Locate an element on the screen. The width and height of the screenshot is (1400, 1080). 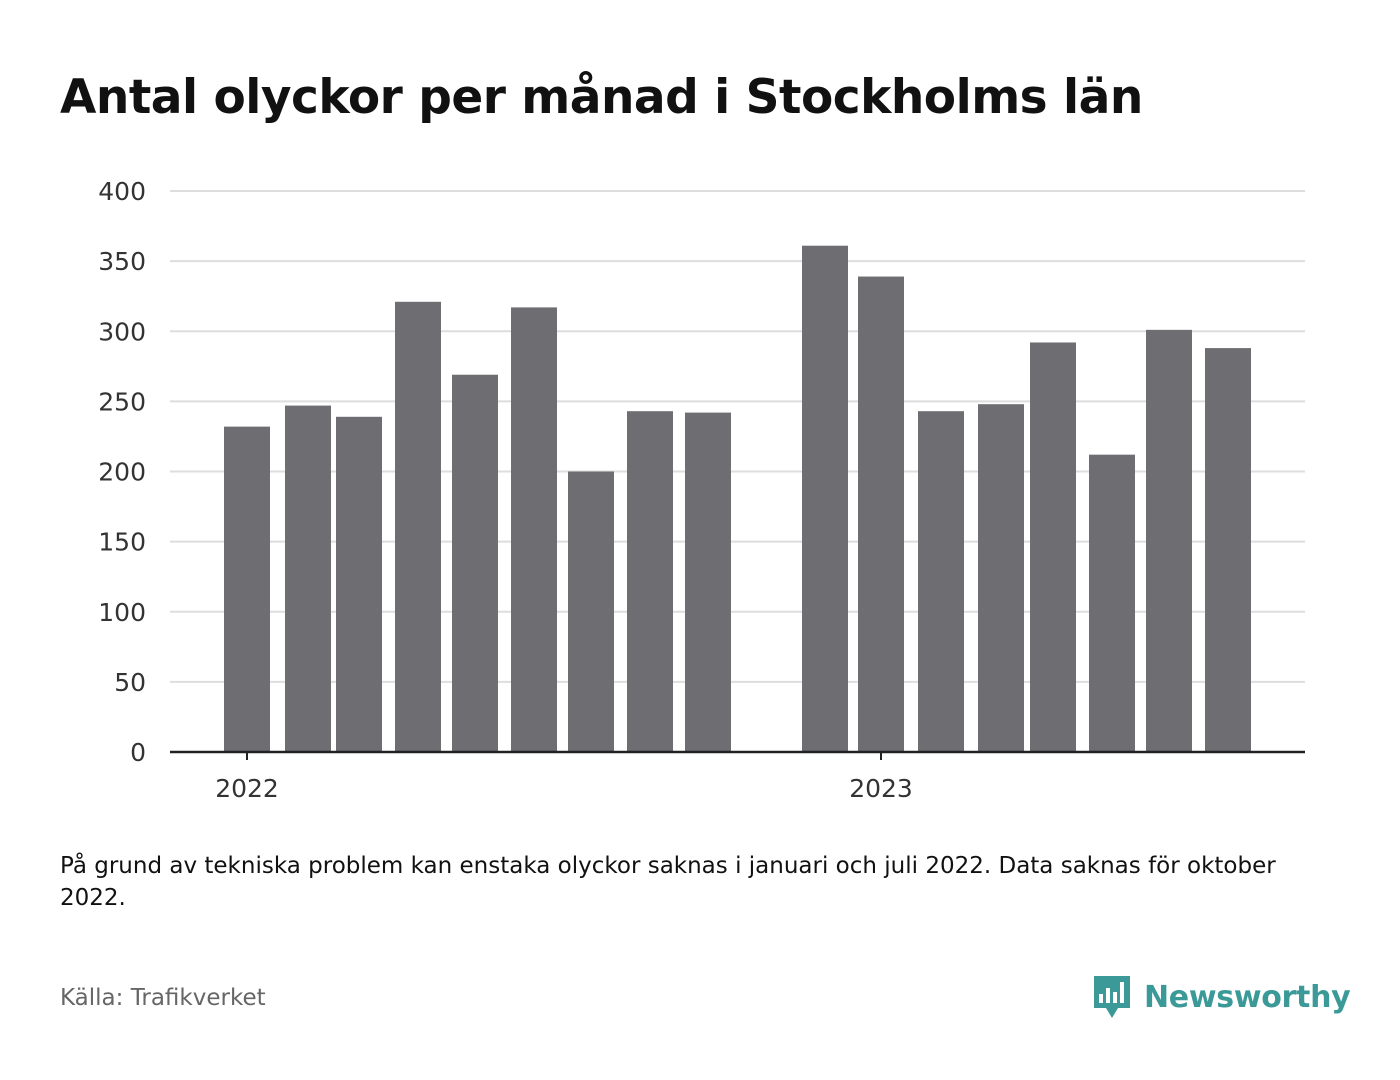
y-tick-label-400: 400 is located at coordinates (122, 191).